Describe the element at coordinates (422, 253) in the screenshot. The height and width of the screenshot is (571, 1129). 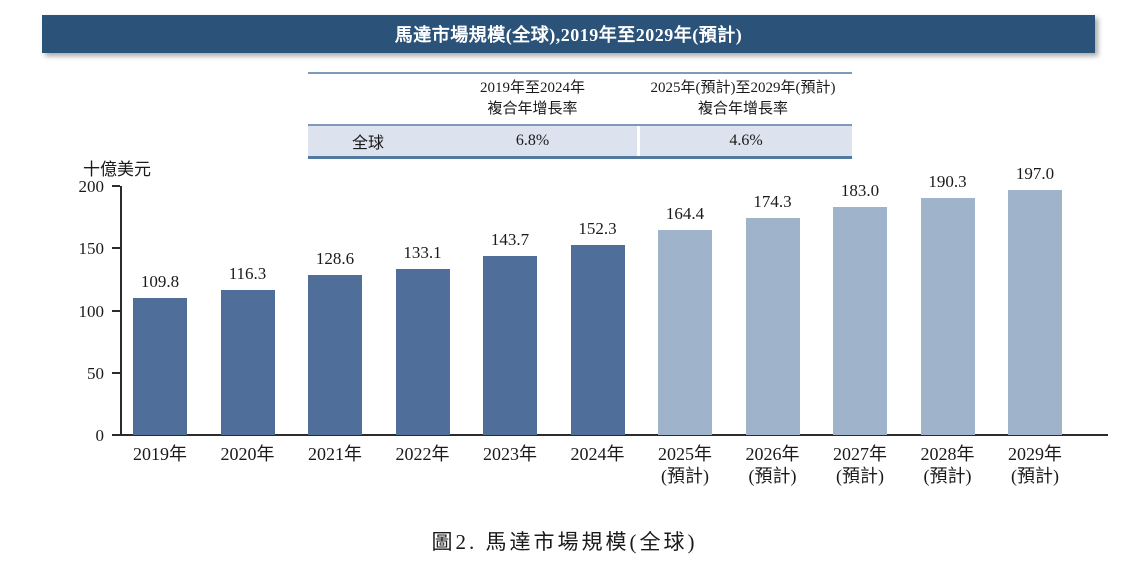
I see `bar-value-label: 133.1` at that location.